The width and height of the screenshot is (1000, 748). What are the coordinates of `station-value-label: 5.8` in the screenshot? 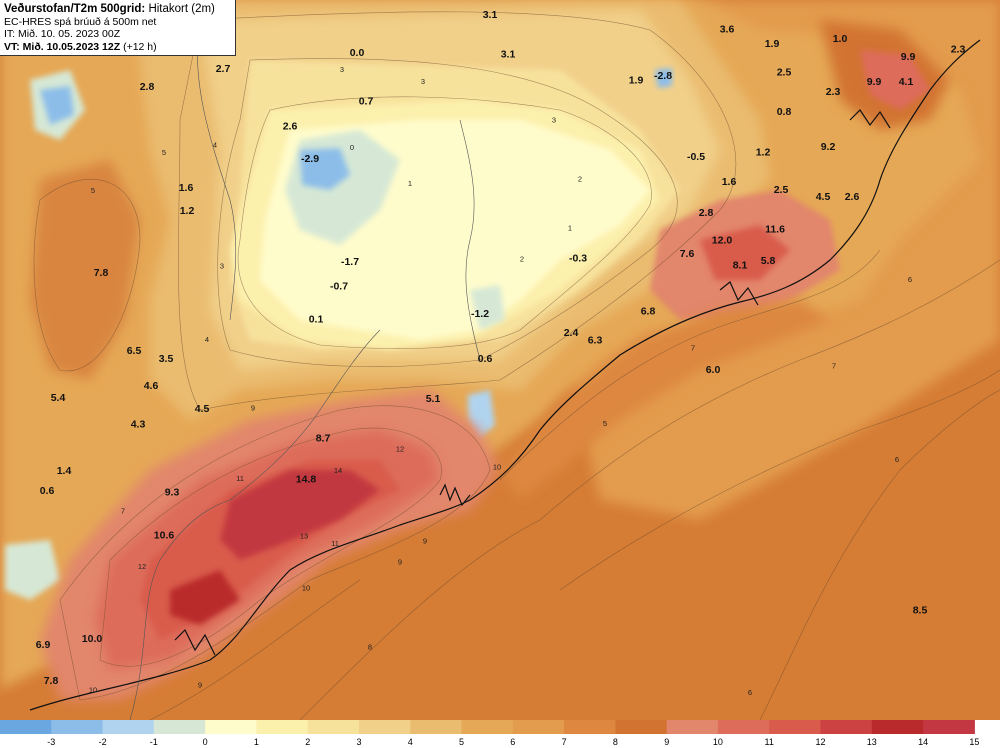 It's located at (768, 261).